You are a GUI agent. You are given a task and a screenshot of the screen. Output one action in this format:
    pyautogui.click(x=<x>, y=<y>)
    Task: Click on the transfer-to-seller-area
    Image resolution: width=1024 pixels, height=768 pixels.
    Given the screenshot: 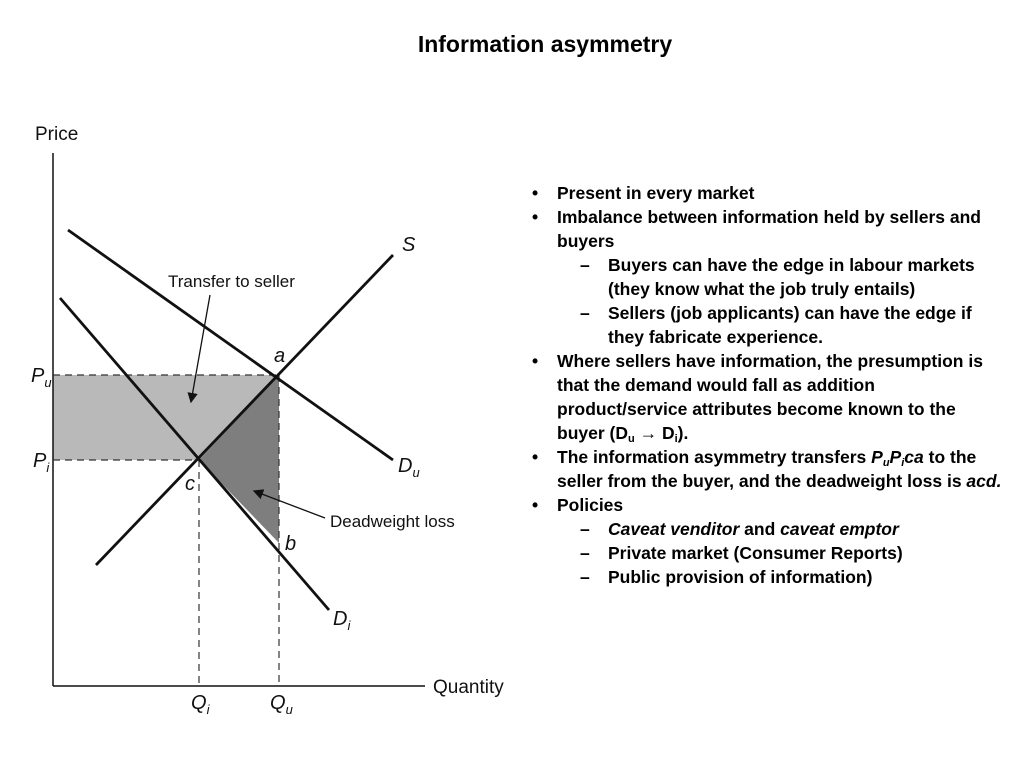 What is the action you would take?
    pyautogui.click(x=166, y=417)
    